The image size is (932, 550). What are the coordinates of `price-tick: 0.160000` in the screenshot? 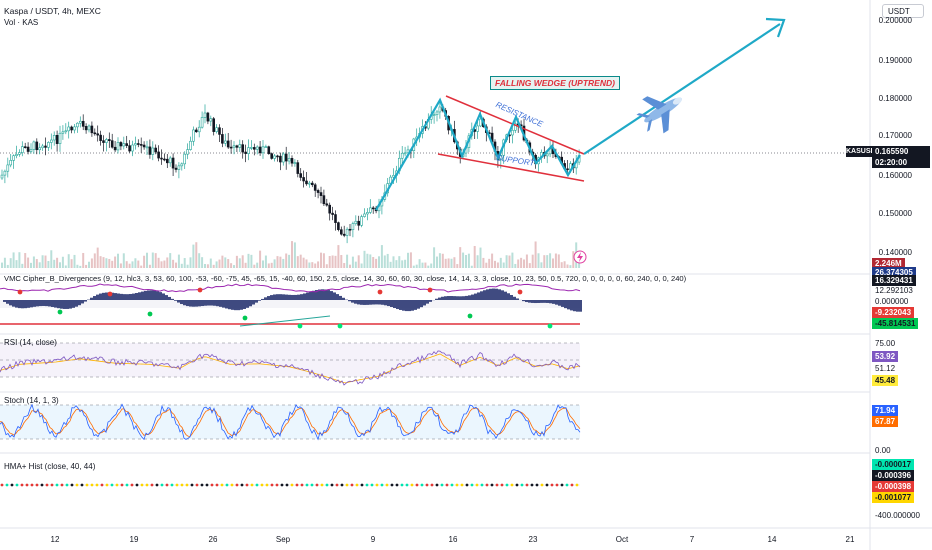 It's located at (895, 175).